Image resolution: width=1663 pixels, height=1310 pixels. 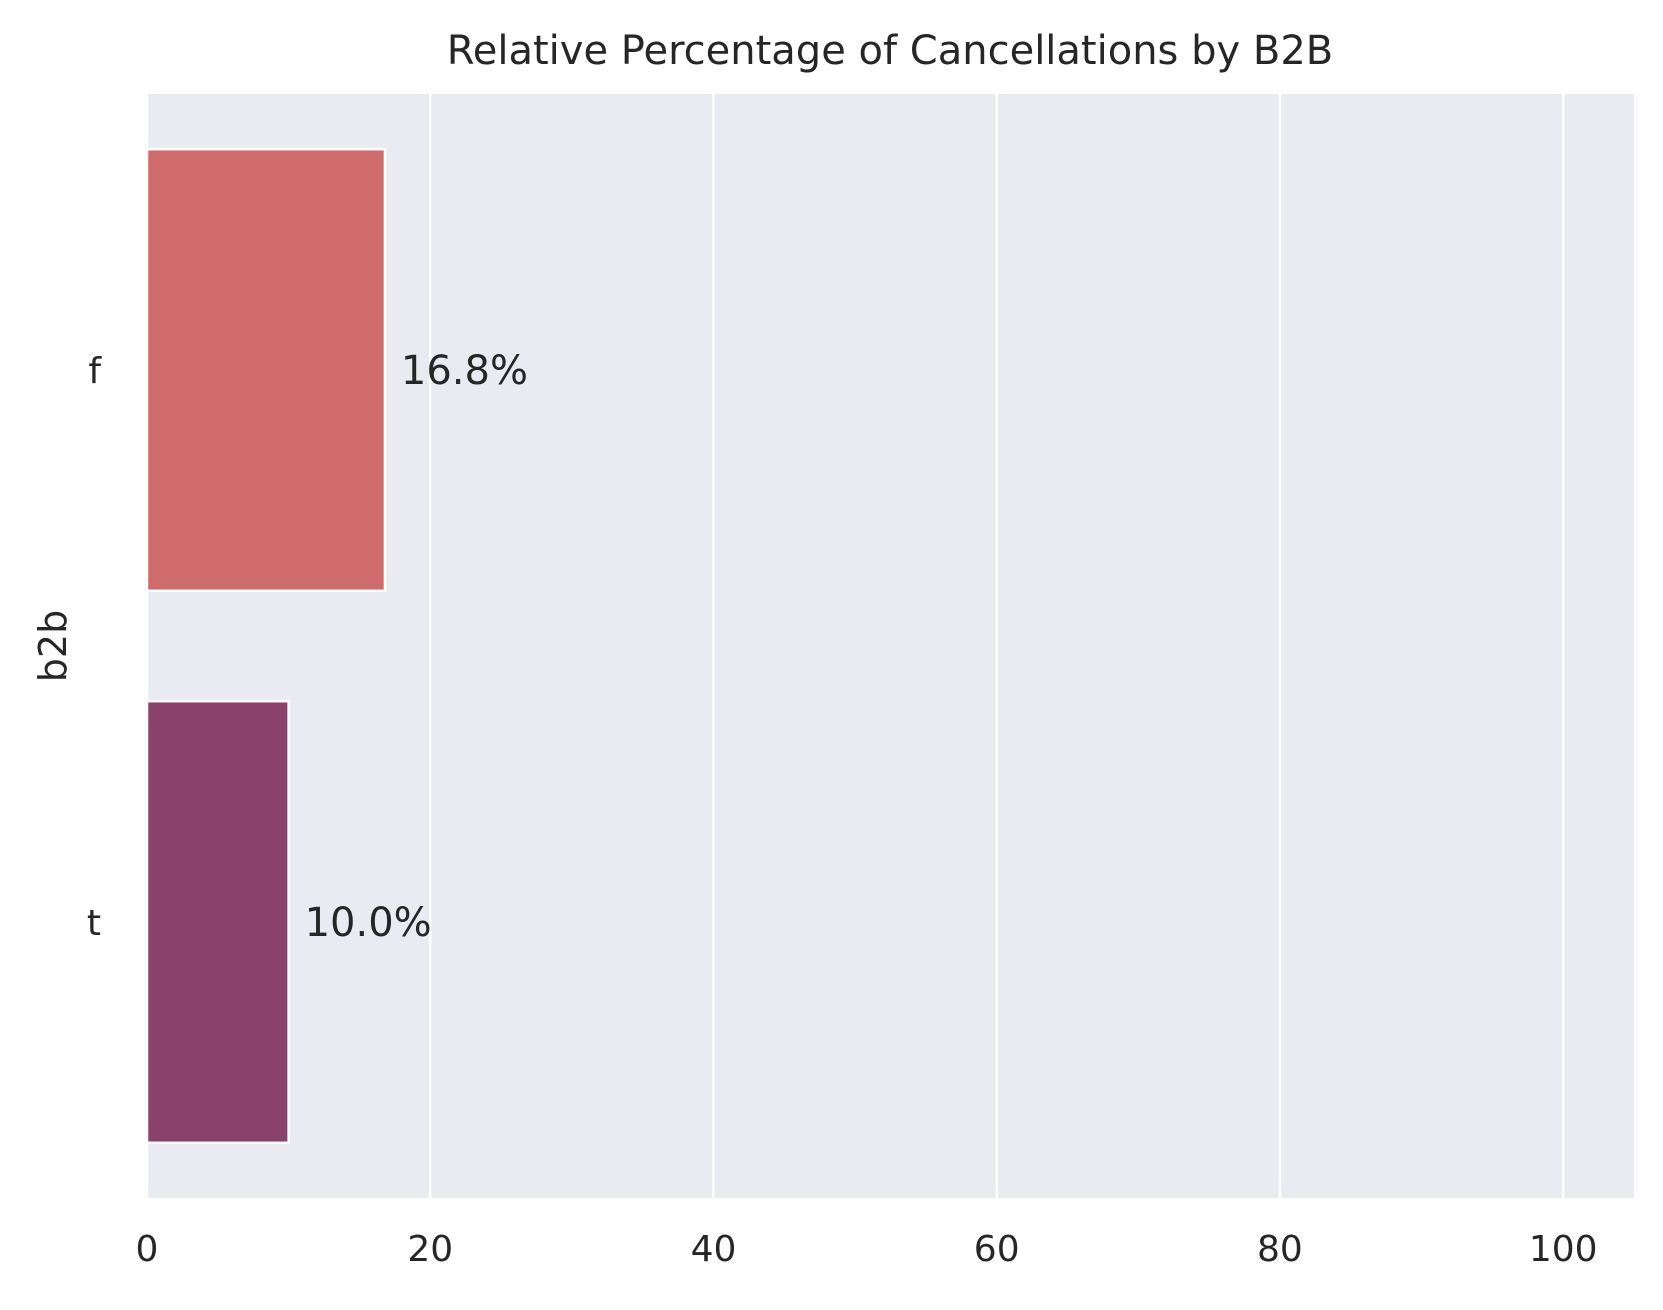 What do you see at coordinates (53, 646) in the screenshot?
I see `y-axis-label: b2b` at bounding box center [53, 646].